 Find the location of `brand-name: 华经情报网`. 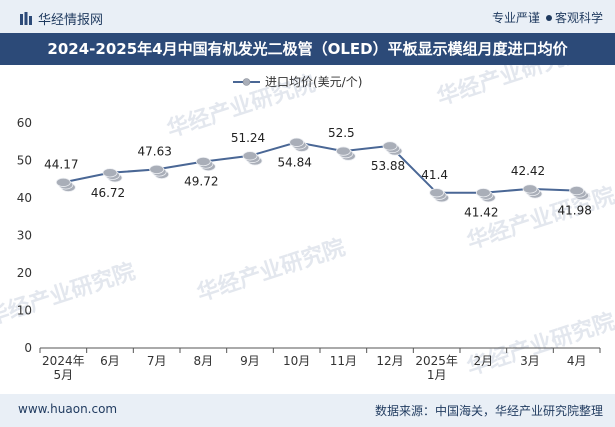

brand-name: 华经情报网 is located at coordinates (71, 20).